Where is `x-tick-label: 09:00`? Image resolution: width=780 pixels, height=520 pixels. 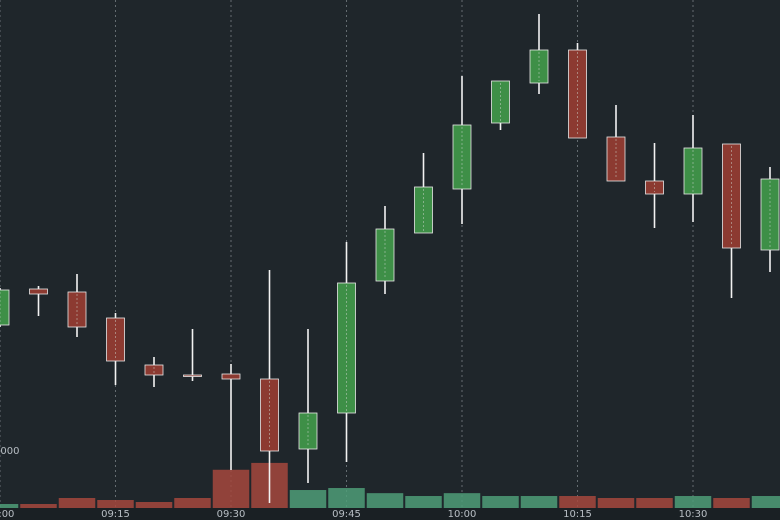
x-tick-label: 09:00 is located at coordinates (7, 514).